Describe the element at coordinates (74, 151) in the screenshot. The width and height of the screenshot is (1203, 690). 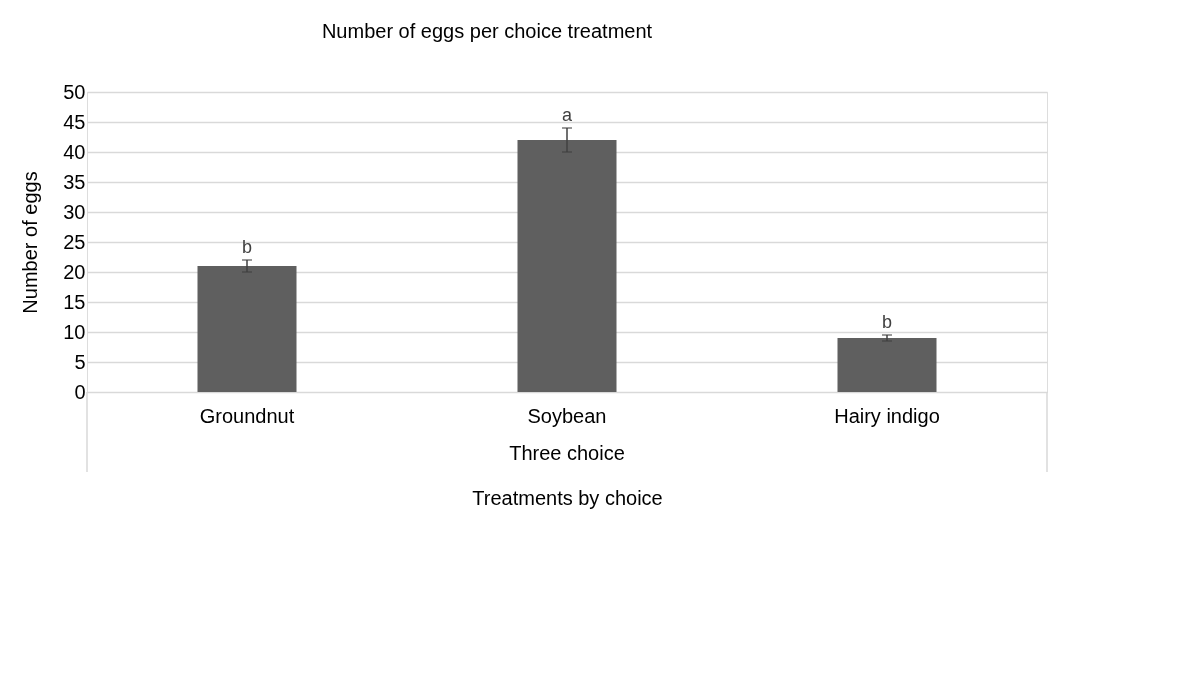
I see `y-tick-label: 40` at that location.